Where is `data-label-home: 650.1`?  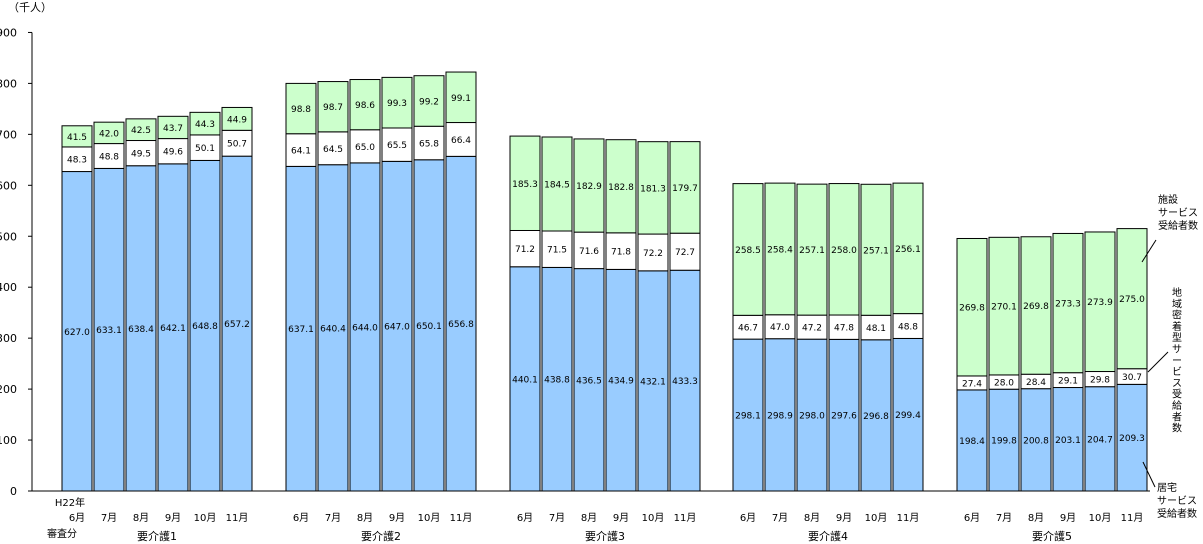
data-label-home: 650.1 is located at coordinates (429, 327).